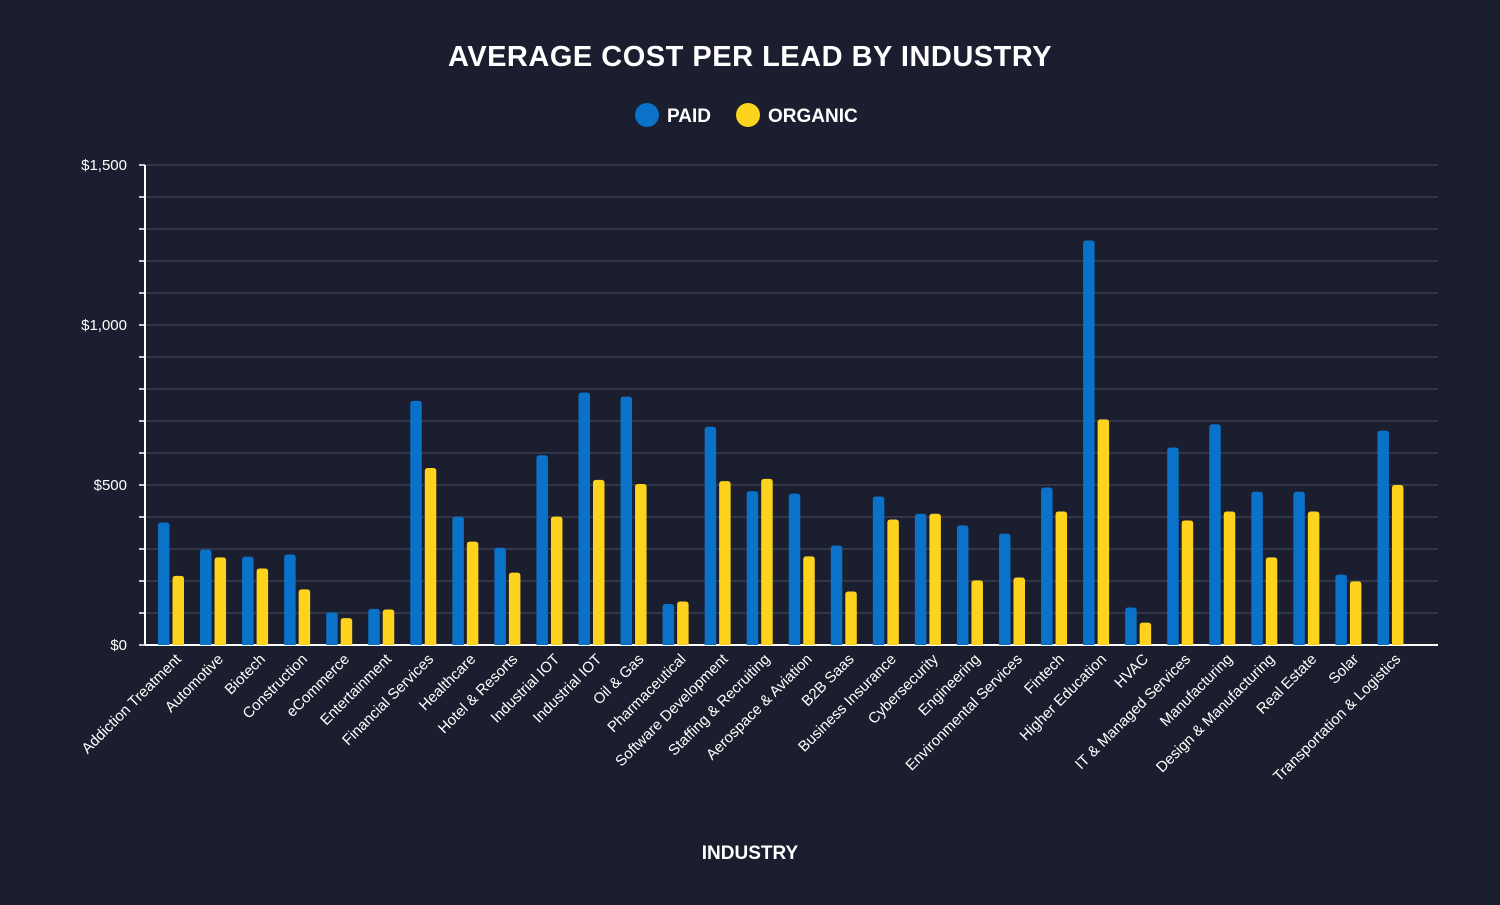 This screenshot has height=905, width=1500. Describe the element at coordinates (1145, 633) in the screenshot. I see `bar-organic-hvac` at that location.